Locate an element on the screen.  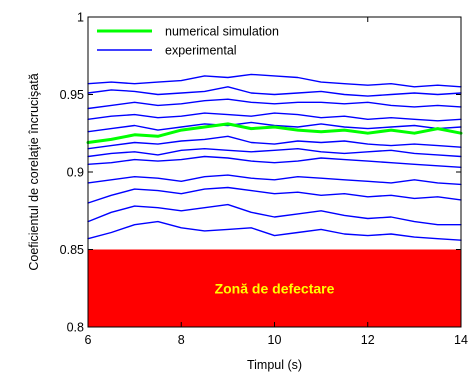
y-tick-label-4: 1 is located at coordinates (80, 18).